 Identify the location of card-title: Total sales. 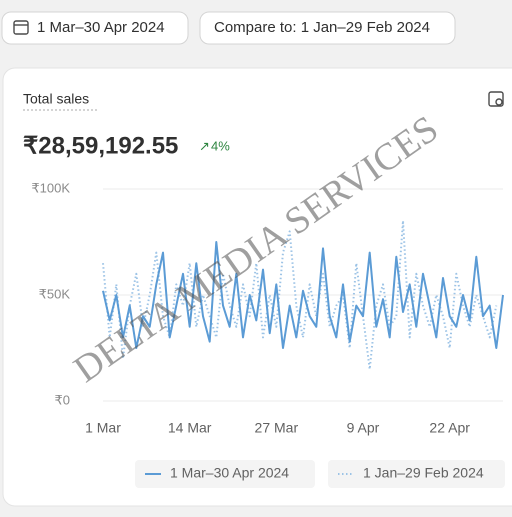
(56, 99).